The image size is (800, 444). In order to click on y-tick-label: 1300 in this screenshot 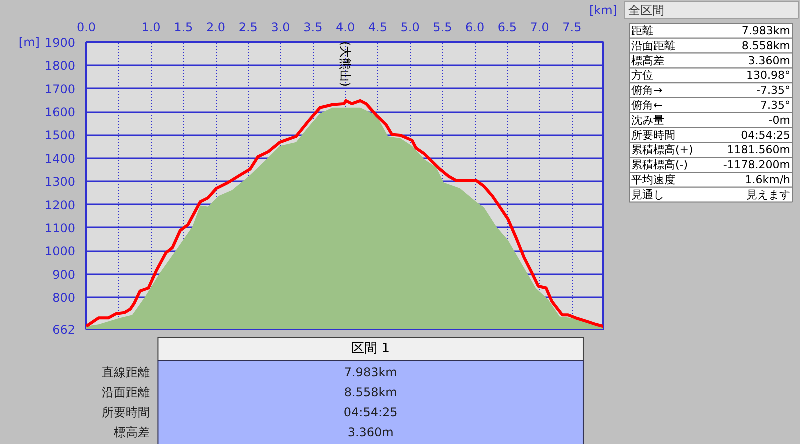, I will do `click(60, 182)`.